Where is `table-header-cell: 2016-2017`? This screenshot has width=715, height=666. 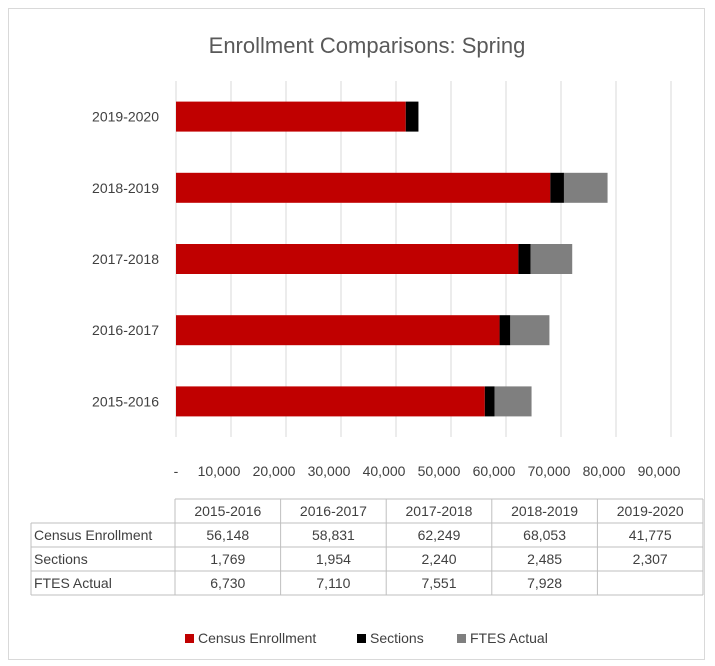 table-header-cell: 2016-2017 is located at coordinates (333, 511).